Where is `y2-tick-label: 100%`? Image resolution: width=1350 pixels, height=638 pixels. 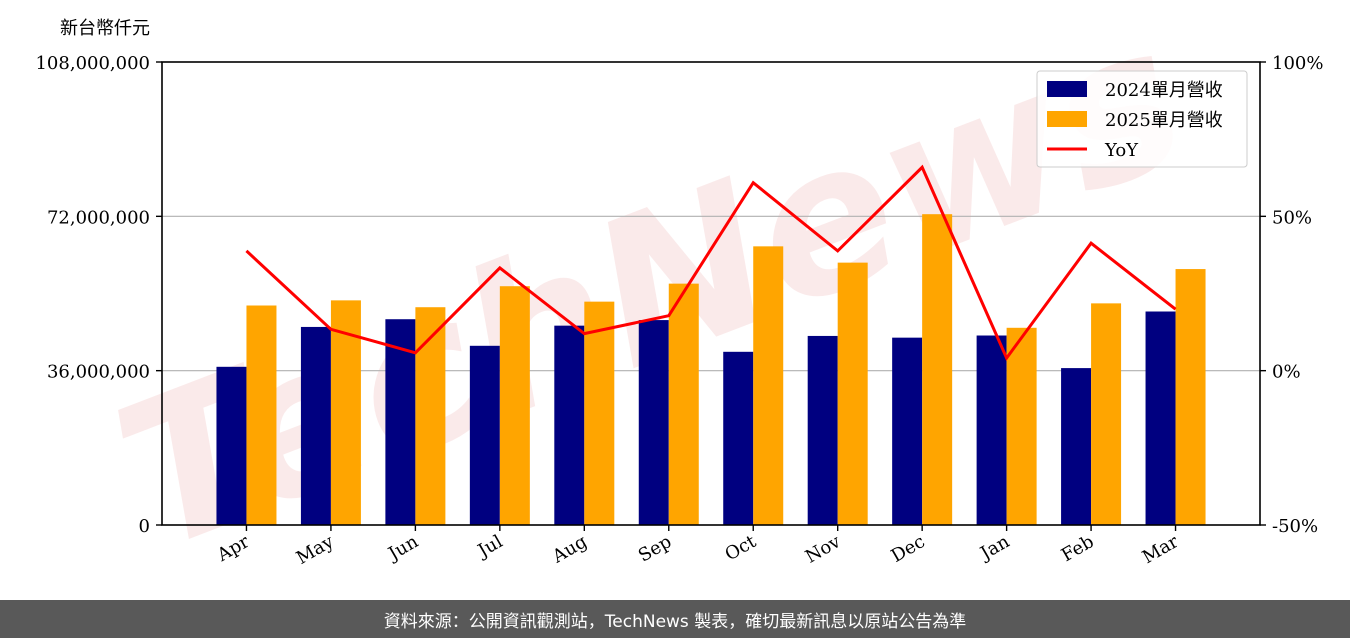 y2-tick-label: 100% is located at coordinates (1297, 63).